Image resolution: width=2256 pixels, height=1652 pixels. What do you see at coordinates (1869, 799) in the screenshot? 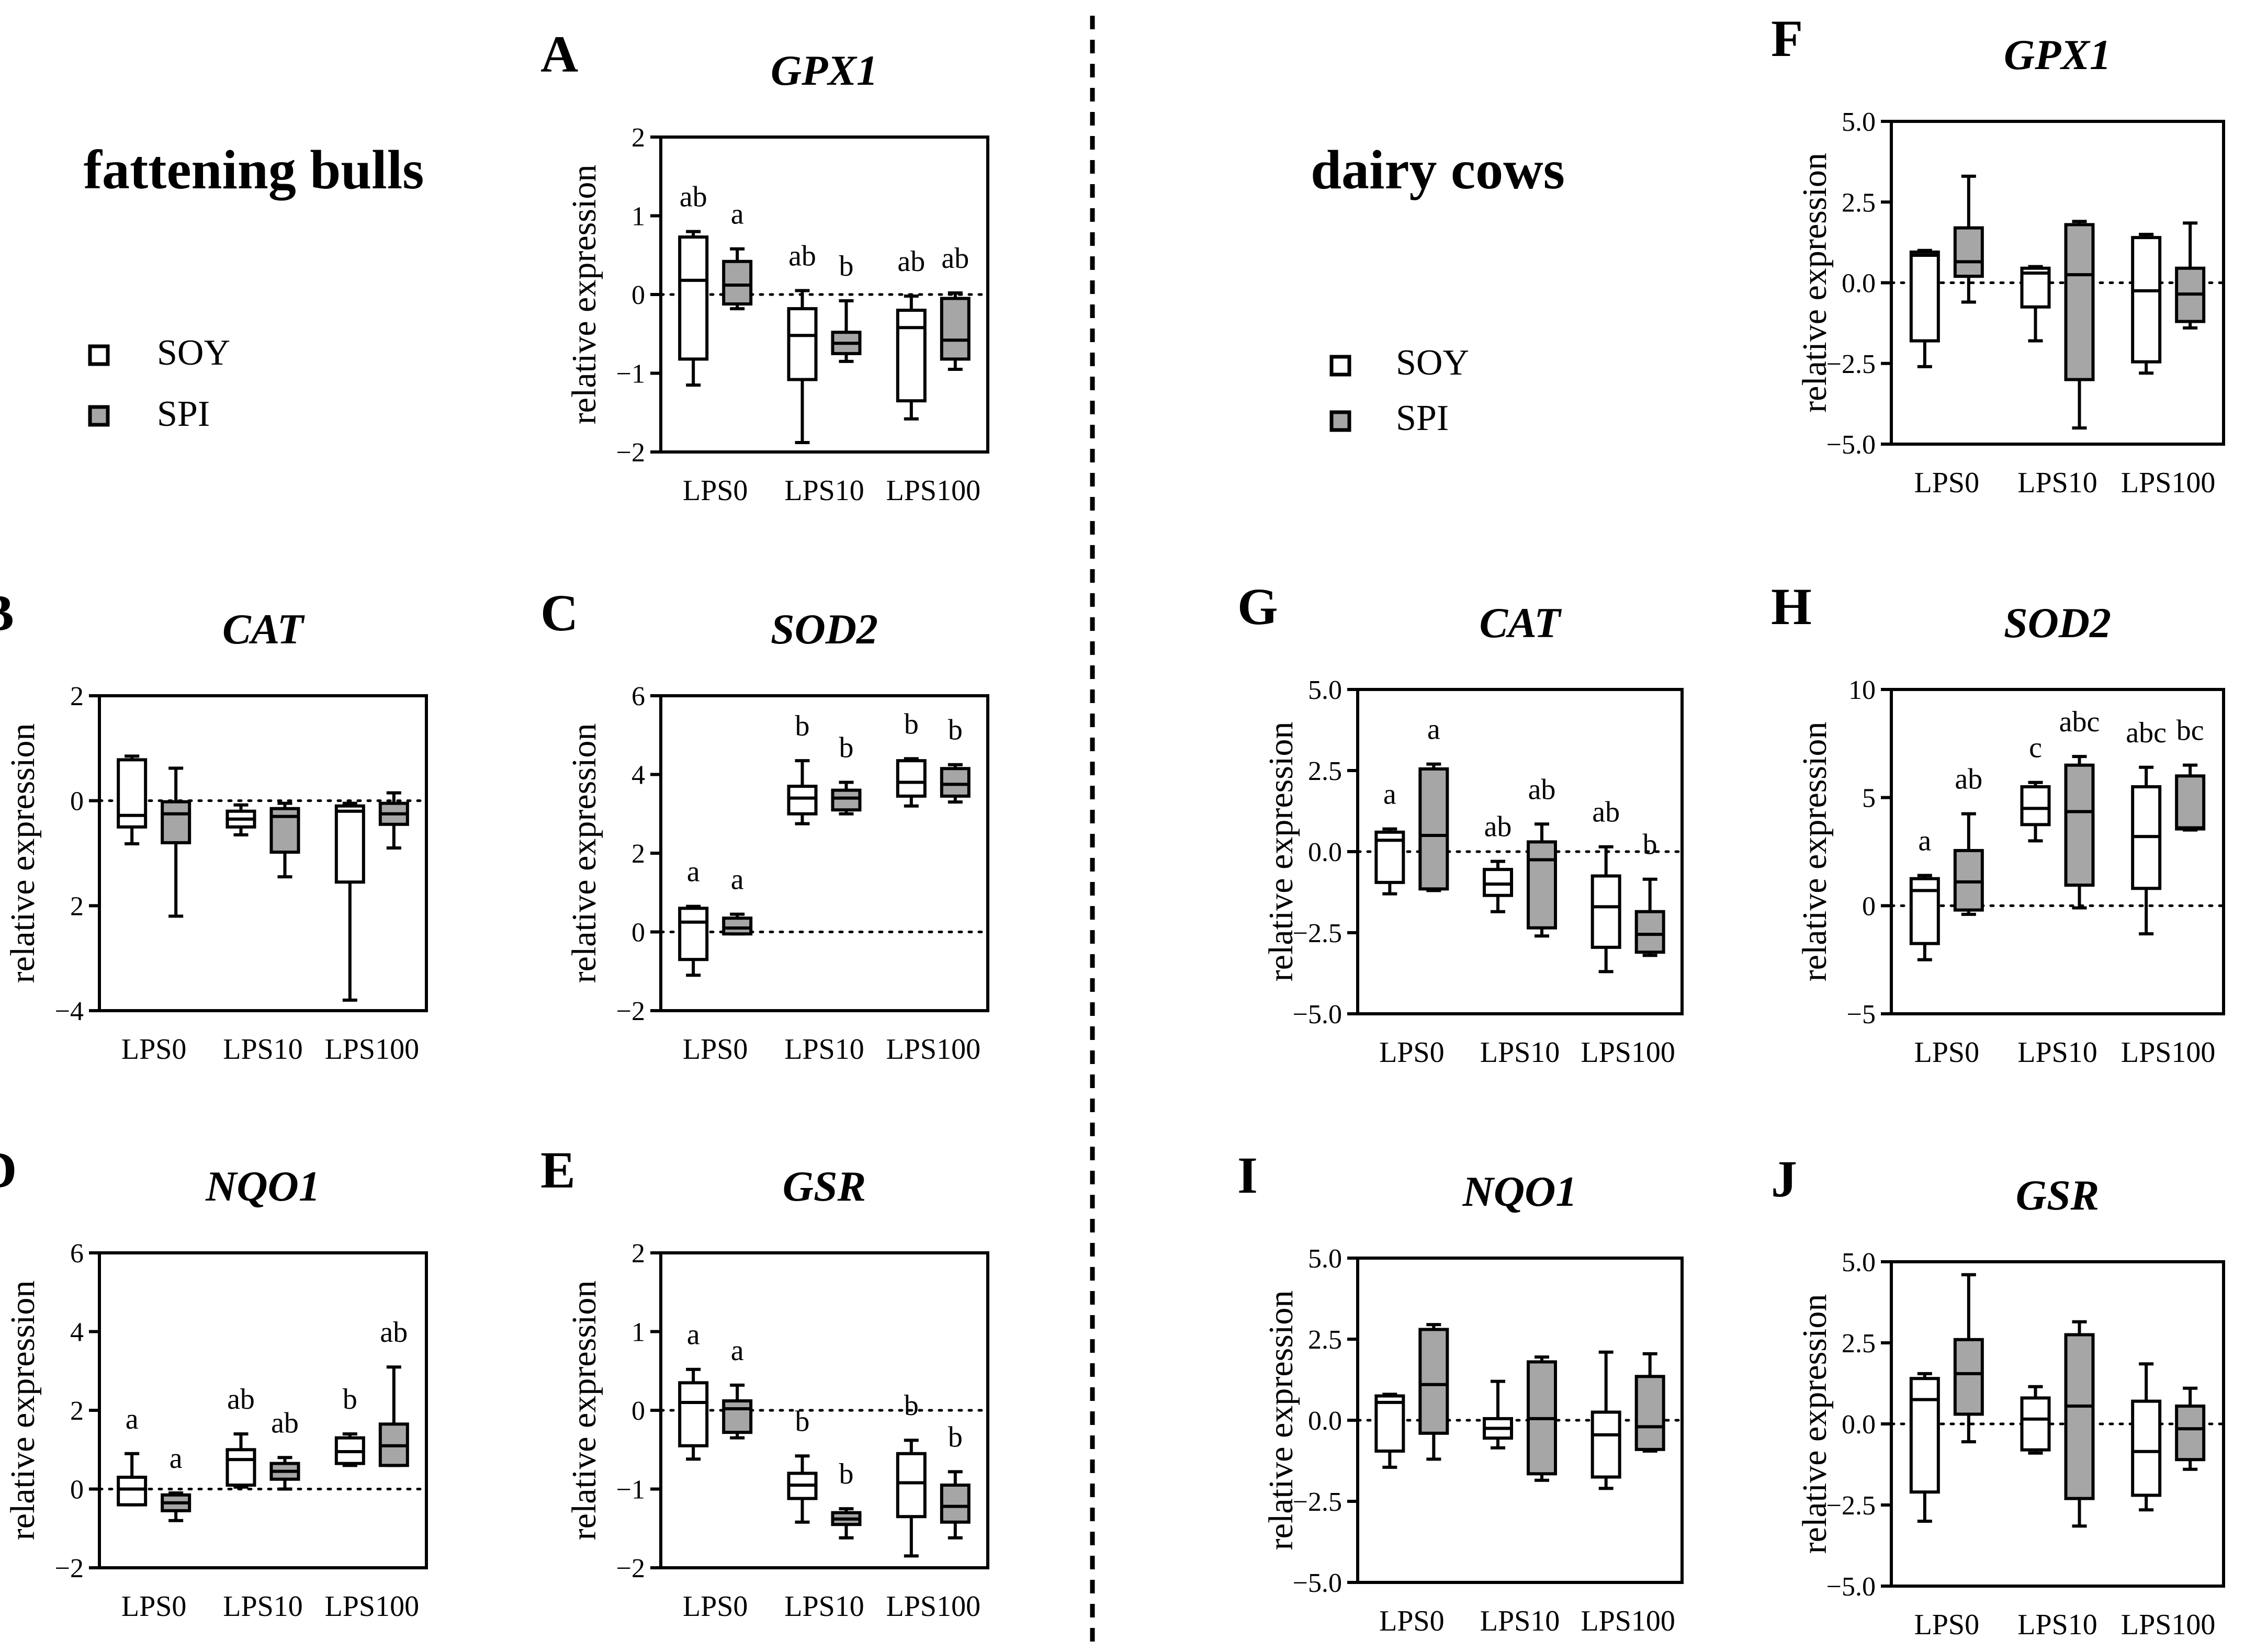
I see `y-tick-label: 5` at bounding box center [1869, 799].